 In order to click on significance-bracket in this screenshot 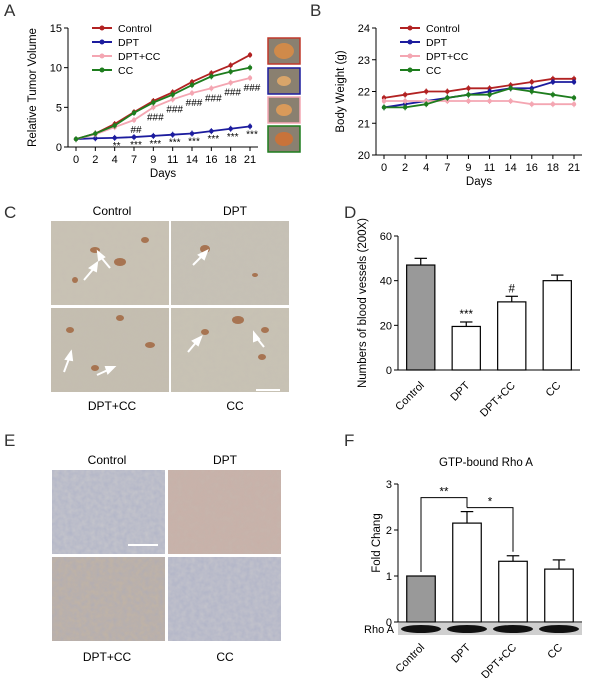, I will do `click(490, 529)`.